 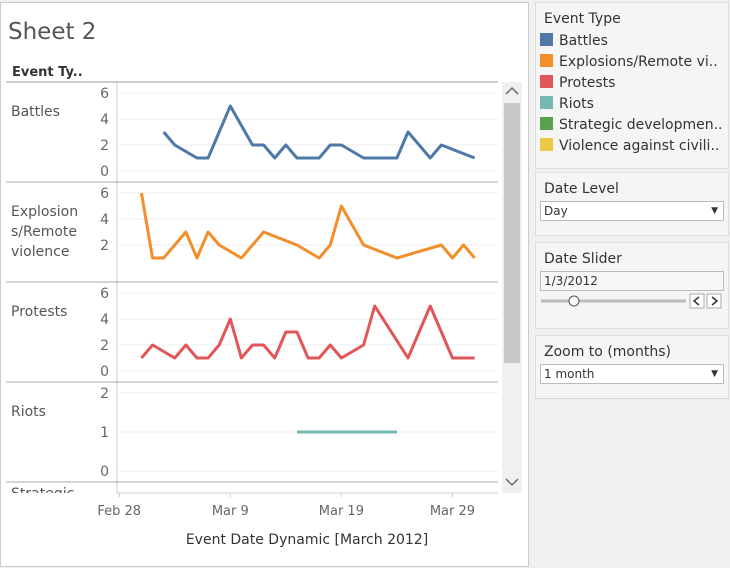 What do you see at coordinates (230, 511) in the screenshot?
I see `x-tick-label: Mar 9` at bounding box center [230, 511].